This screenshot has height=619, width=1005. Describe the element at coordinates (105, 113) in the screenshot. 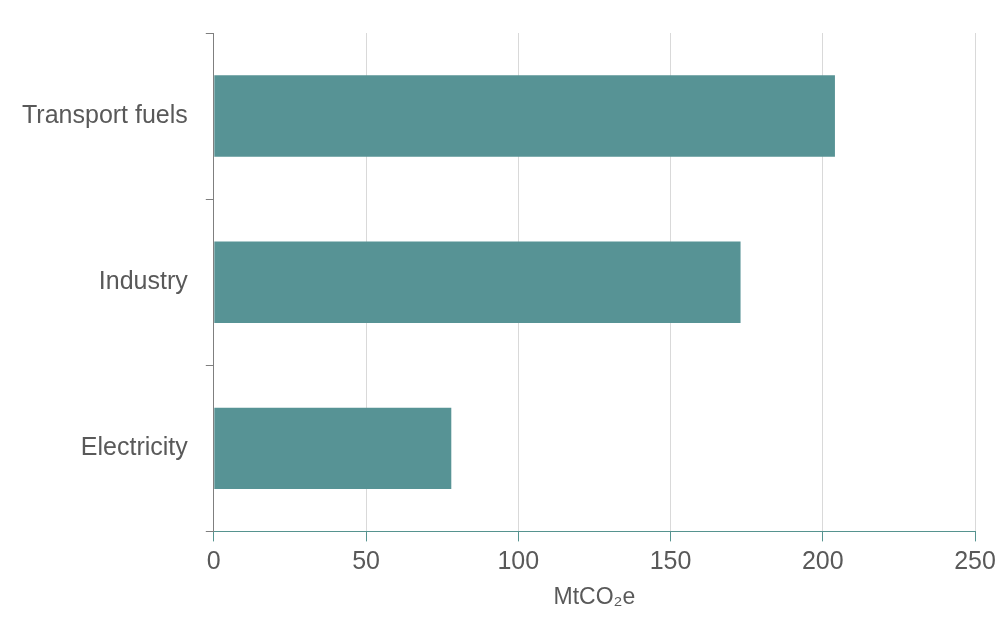

I see `y-tick-label: Transport fuels` at that location.